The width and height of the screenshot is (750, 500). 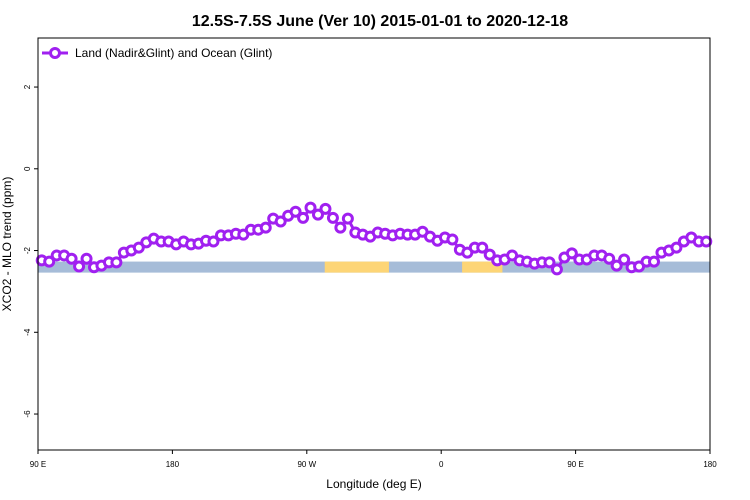 I want to click on x-axis: 90 E 180 90 W 0 90 E 180, so click(x=373, y=459).